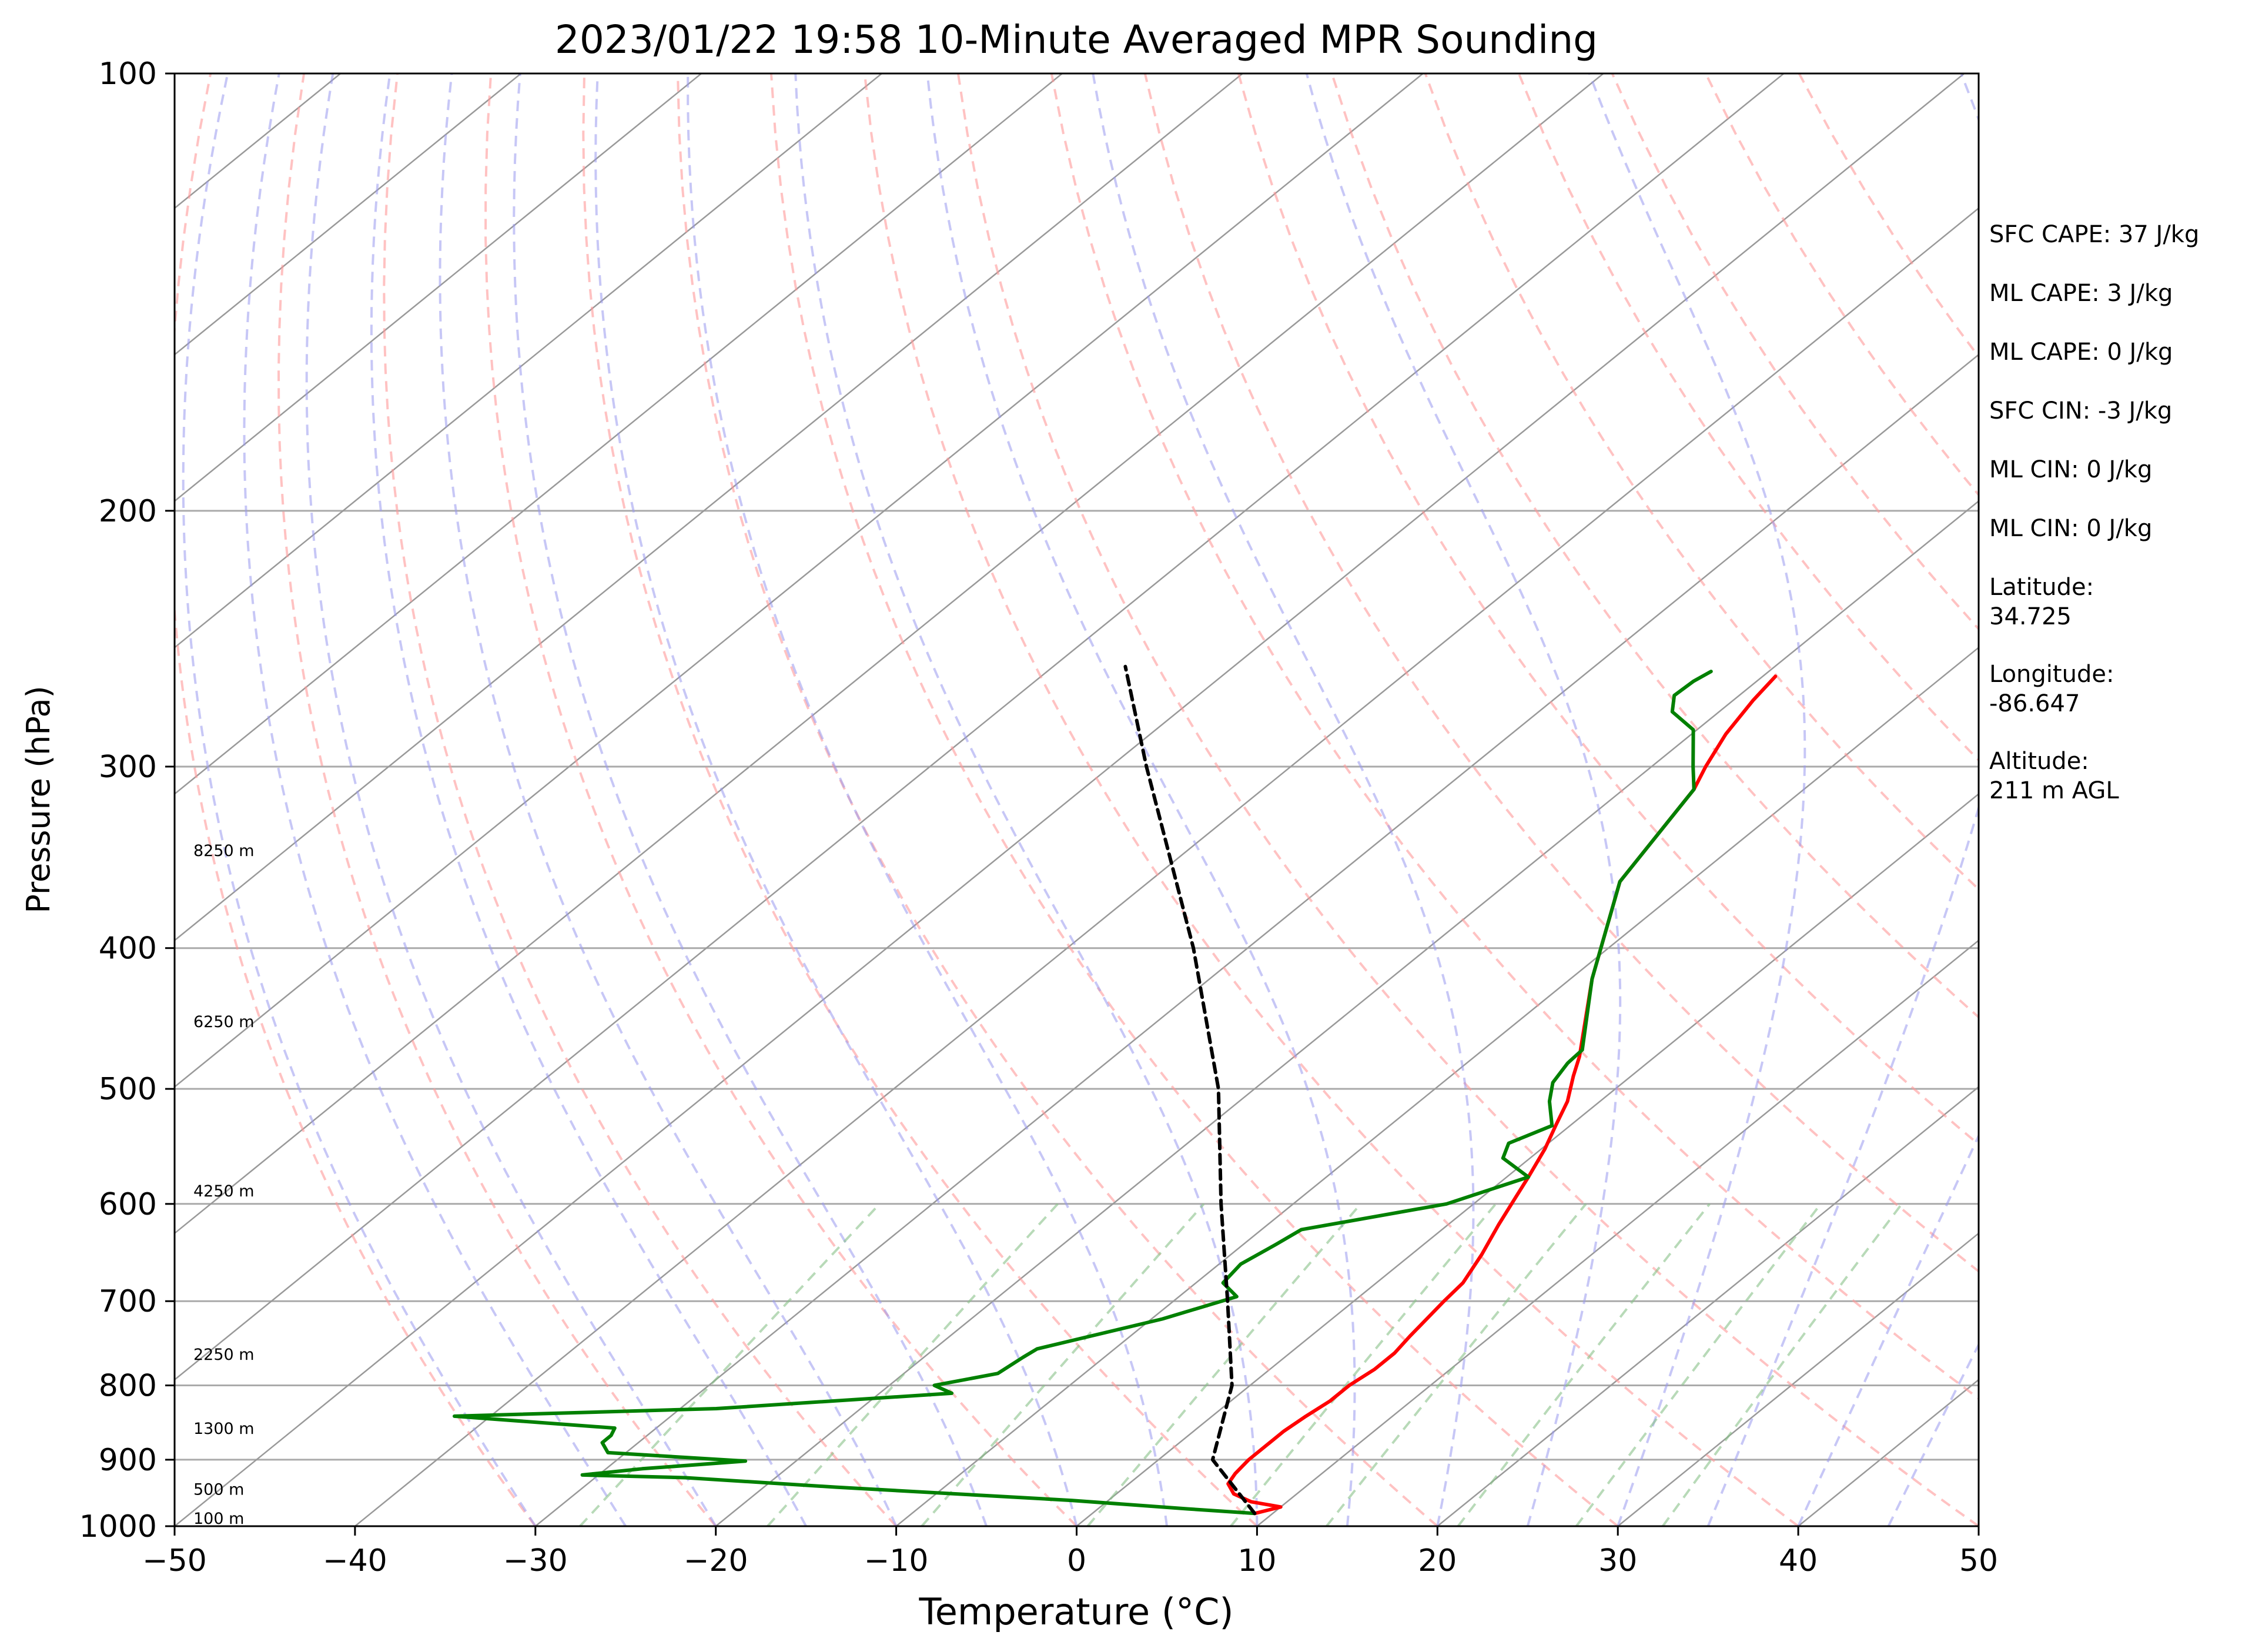 This screenshot has width=2242, height=1652. I want to click on x-tick-label: 40, so click(1798, 1561).